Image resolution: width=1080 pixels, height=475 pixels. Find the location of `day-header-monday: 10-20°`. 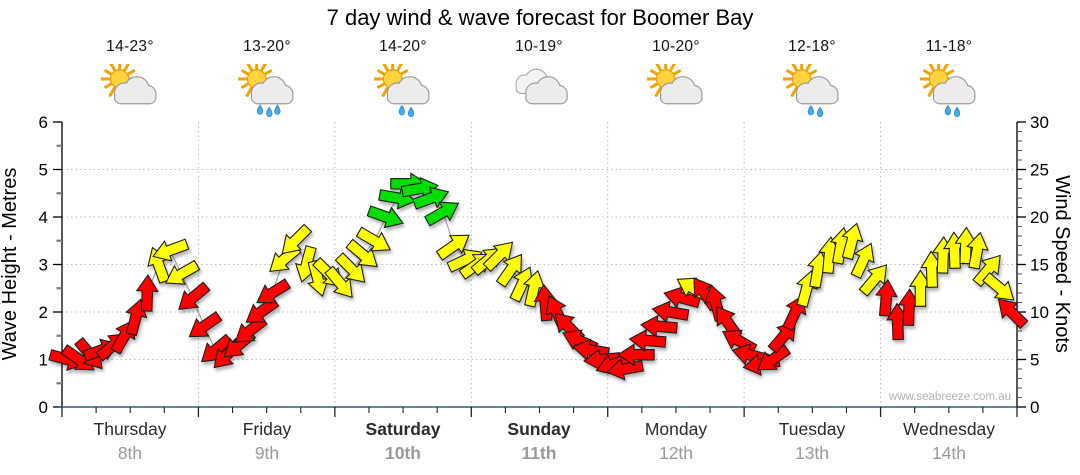

day-header-monday: 10-20° is located at coordinates (676, 78).